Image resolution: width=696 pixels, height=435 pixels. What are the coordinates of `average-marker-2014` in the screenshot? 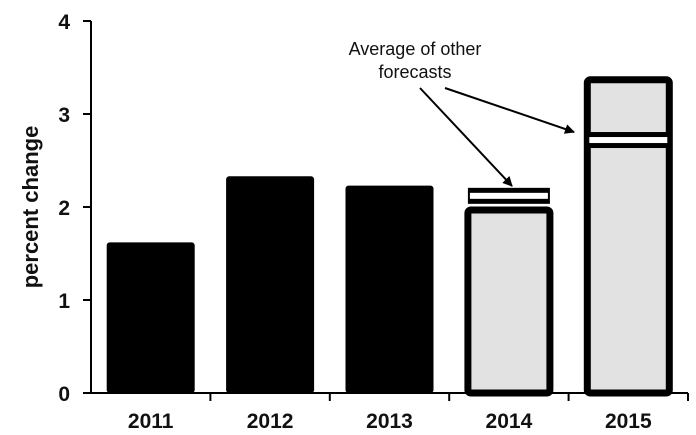 It's located at (508, 195).